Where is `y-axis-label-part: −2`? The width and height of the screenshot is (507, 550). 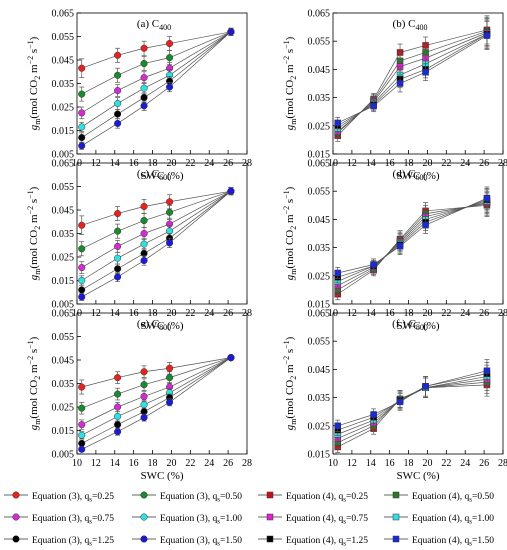
y-axis-label-part: −2 is located at coordinates (286, 60).